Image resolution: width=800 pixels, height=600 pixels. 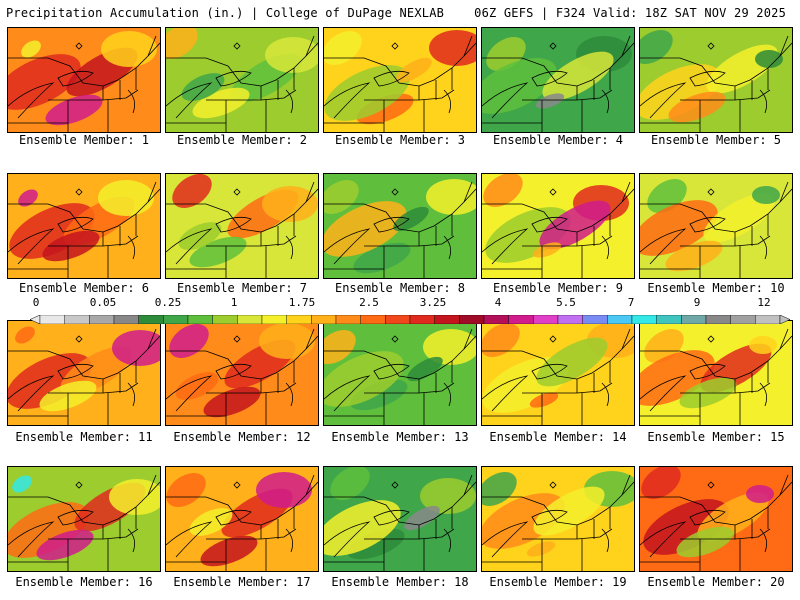 What do you see at coordinates (558, 437) in the screenshot?
I see `member-caption: Ensemble Member: 14` at bounding box center [558, 437].